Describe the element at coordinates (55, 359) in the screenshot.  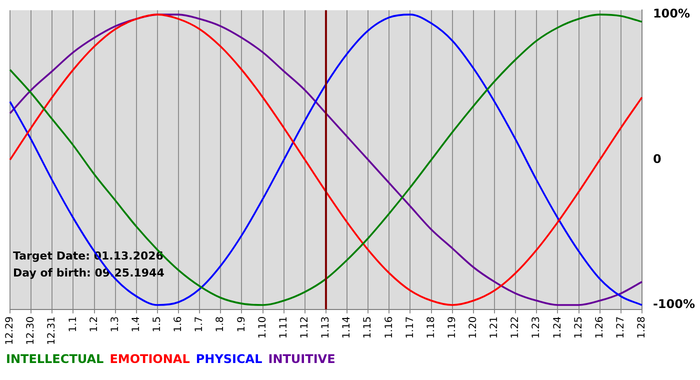
I see `text: INTELLECTUAL` at that location.